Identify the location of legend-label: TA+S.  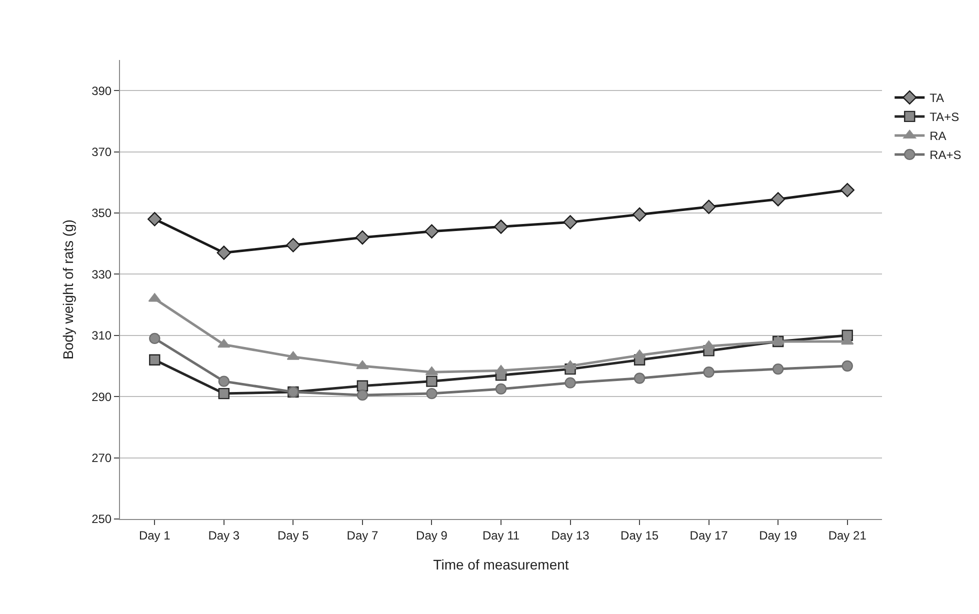
(945, 117).